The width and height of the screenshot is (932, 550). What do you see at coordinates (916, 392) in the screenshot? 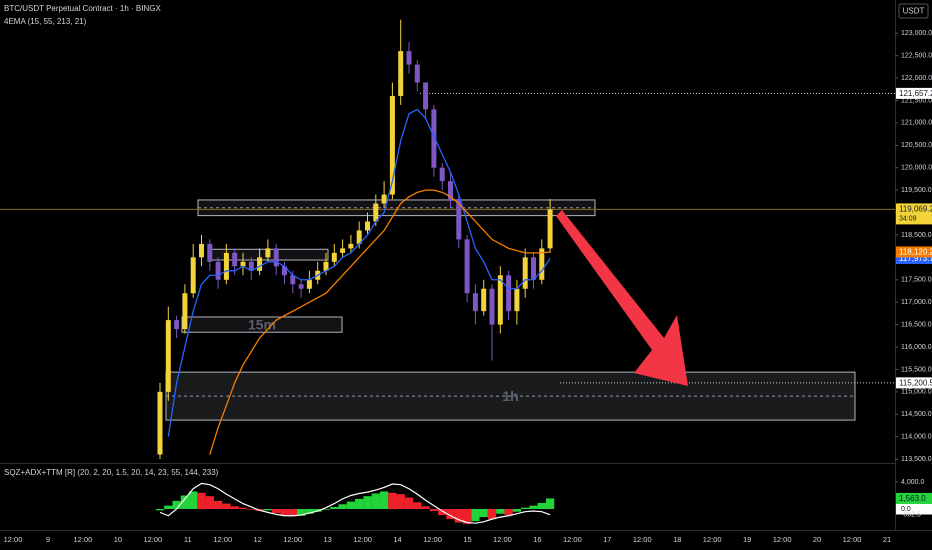
I see `y-tick-label: 115,000.0` at bounding box center [916, 392].